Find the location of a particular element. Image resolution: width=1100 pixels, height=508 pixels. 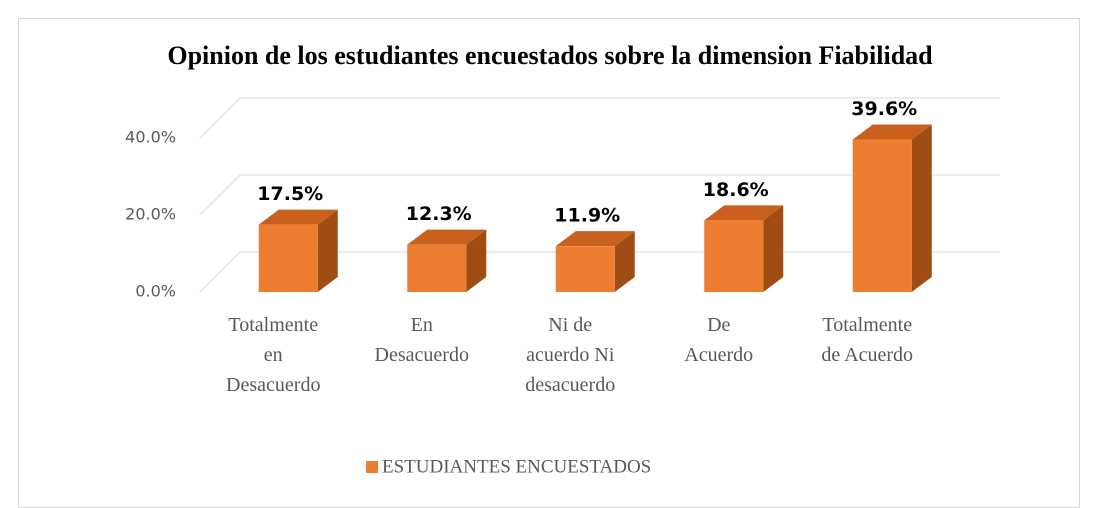

data-label: 39.6% is located at coordinates (884, 109).